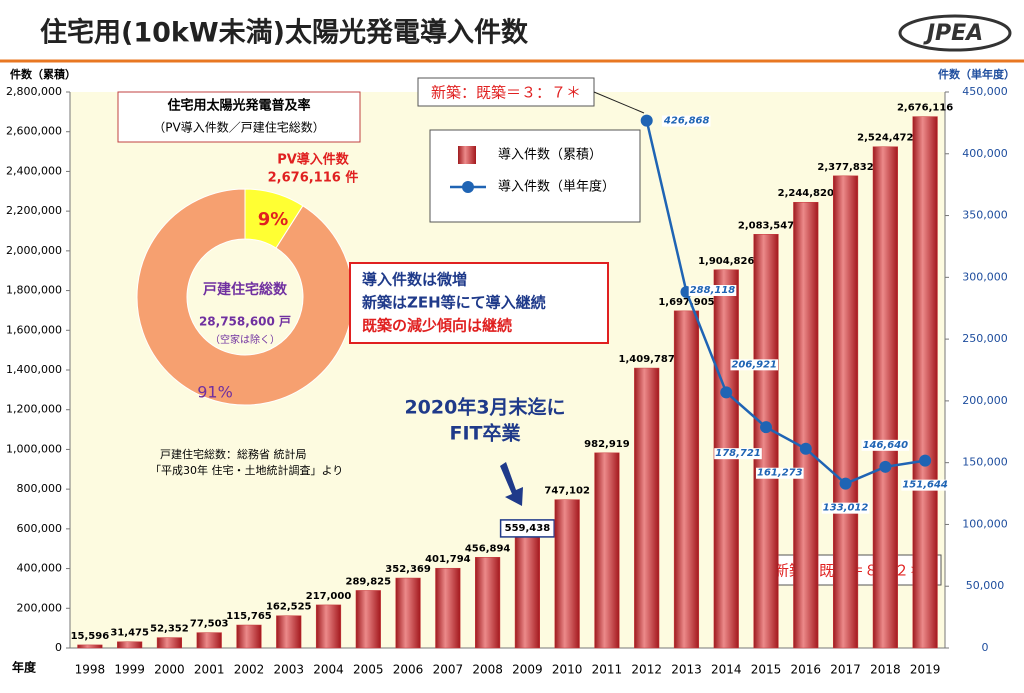 This screenshot has width=1024, height=693. What do you see at coordinates (34, 210) in the screenshot?
I see `y-tick-label: 2,200,000` at bounding box center [34, 210].